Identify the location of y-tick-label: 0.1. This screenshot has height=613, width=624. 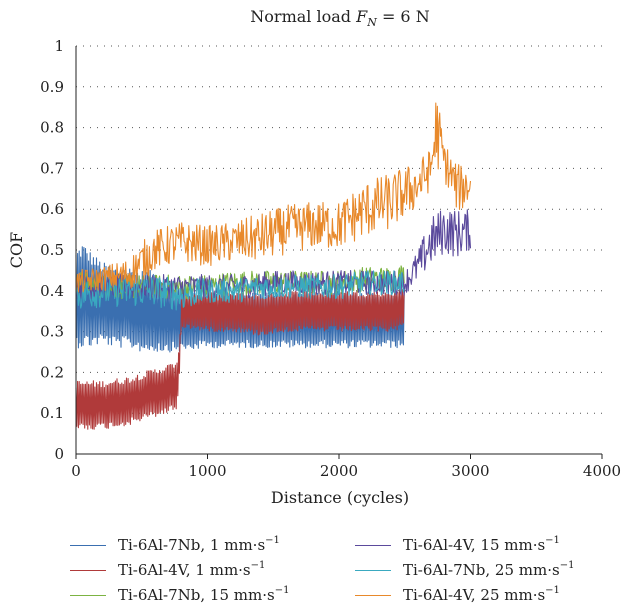
(52, 413).